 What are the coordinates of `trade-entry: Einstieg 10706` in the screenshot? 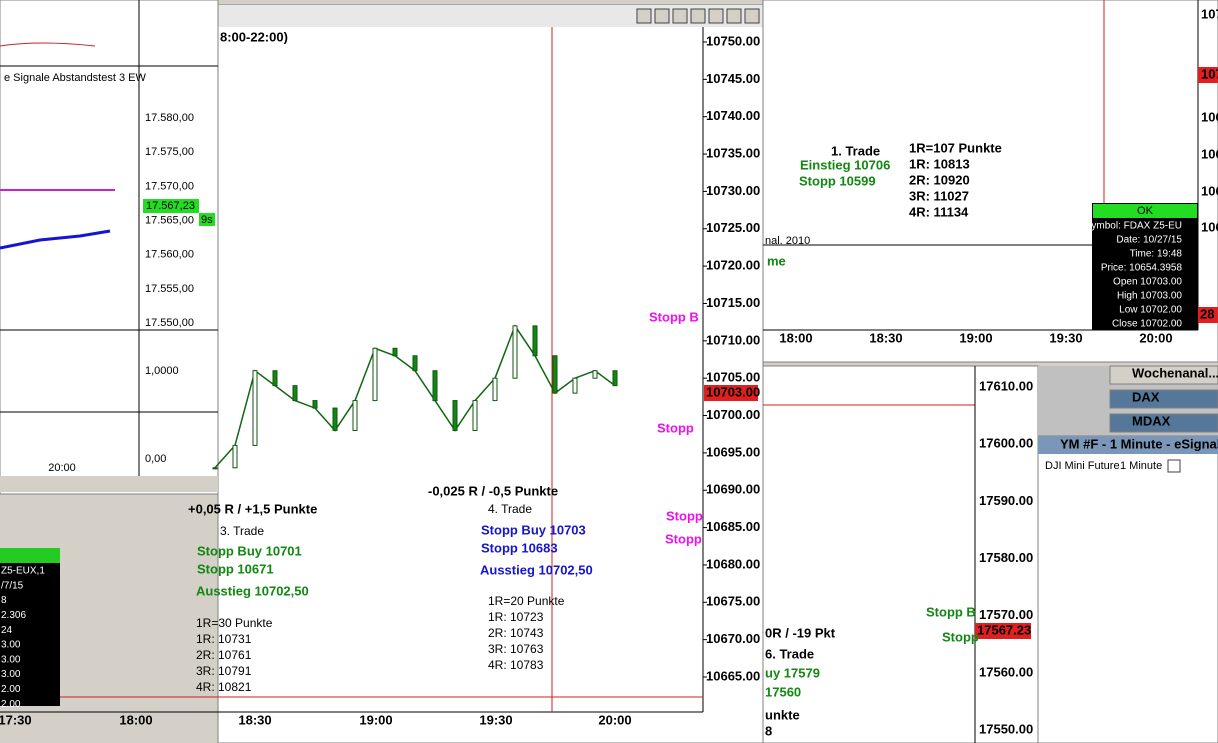 It's located at (845, 164).